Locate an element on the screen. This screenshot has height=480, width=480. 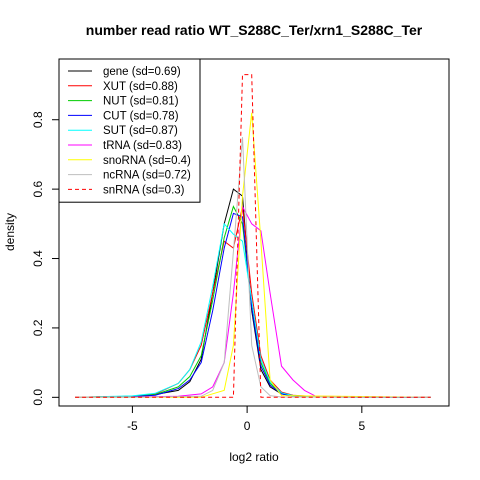
legend-label: tRNA (sd=0.83) is located at coordinates (142, 146).